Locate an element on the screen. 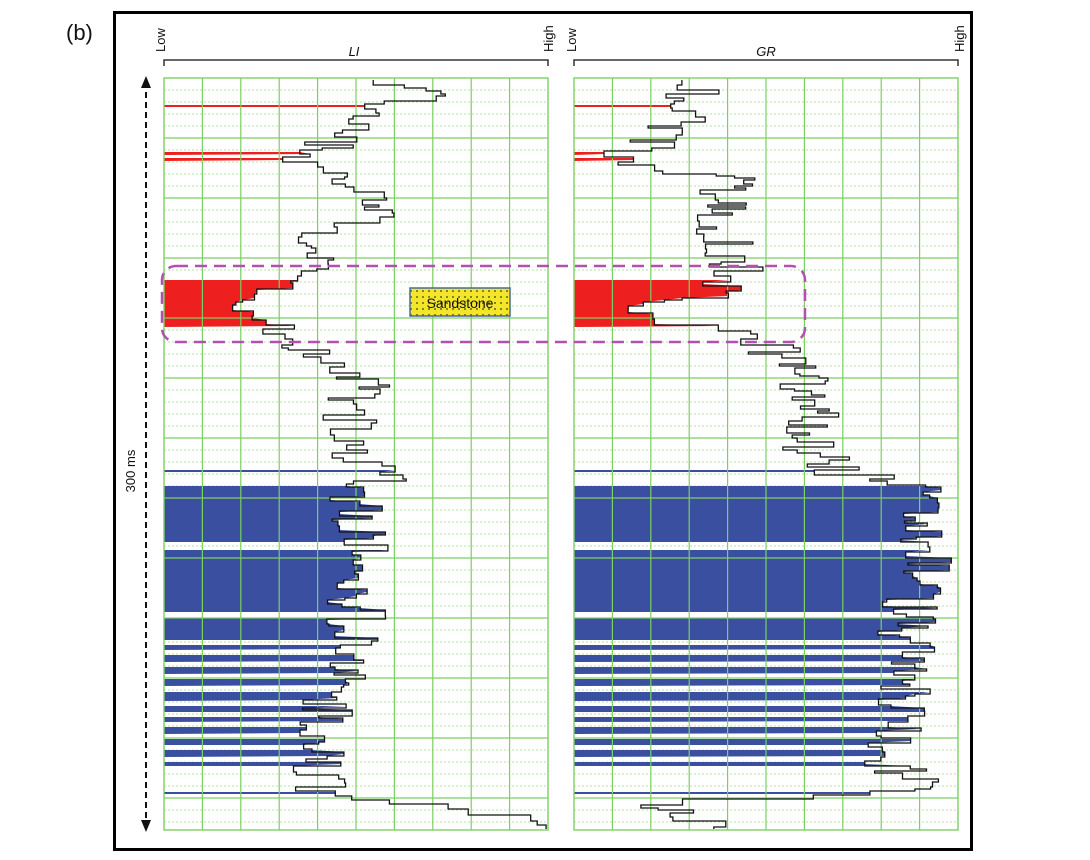 The image size is (1090, 860). depth-scale: 300 ms is located at coordinates (137, 454).